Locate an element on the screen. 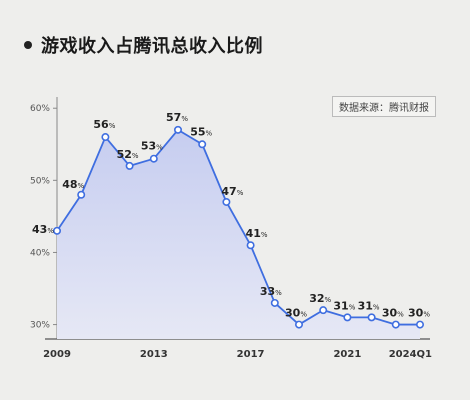 The image size is (470, 400). y-tick-label: 60% is located at coordinates (40, 109).